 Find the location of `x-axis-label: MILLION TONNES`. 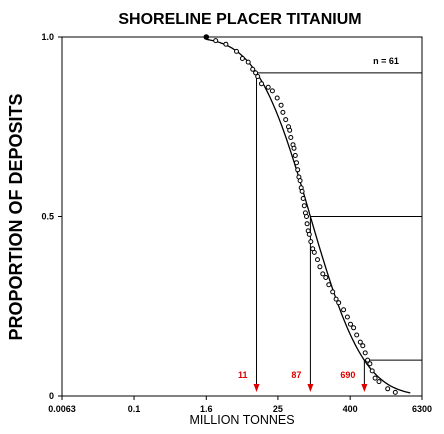

x-axis-label: MILLION TONNES is located at coordinates (241, 420).